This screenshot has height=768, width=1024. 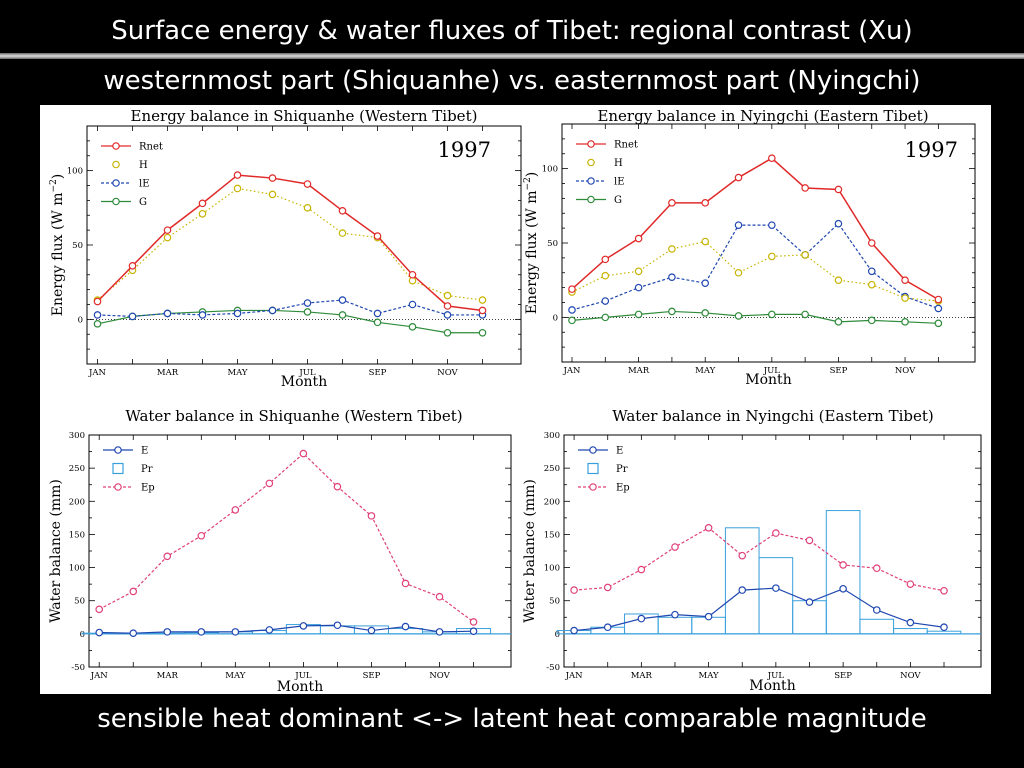 I want to click on series-Ep, so click(x=759, y=559).